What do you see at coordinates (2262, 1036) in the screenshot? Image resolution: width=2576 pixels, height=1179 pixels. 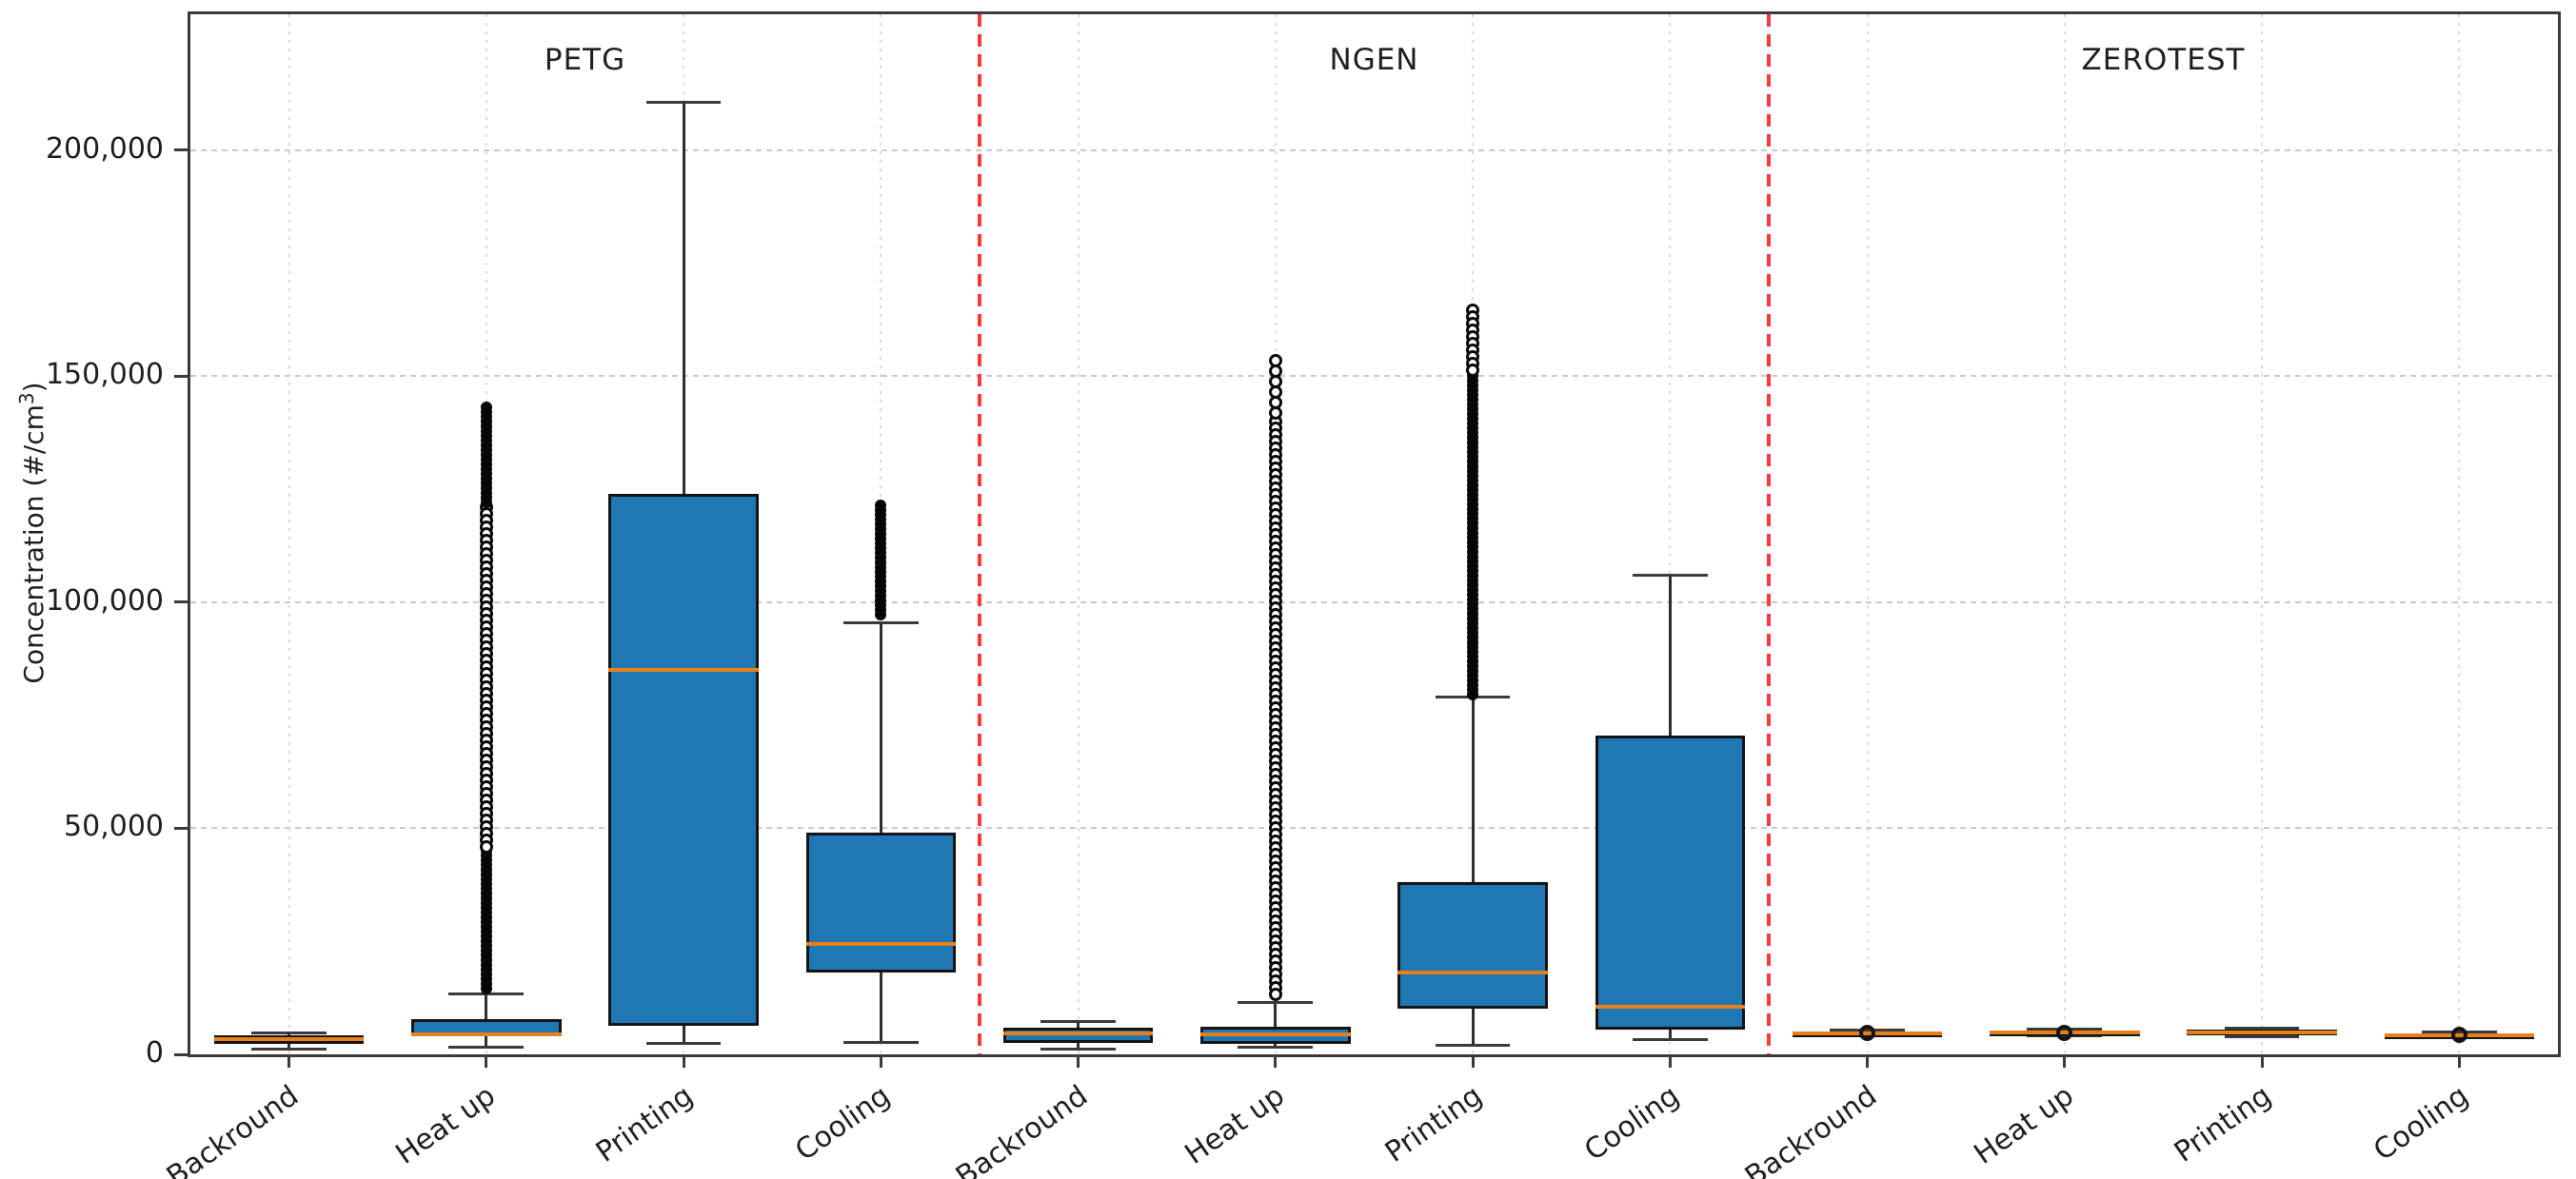 I see `whisker-cap-low-ZEROTEST-Printing` at bounding box center [2262, 1036].